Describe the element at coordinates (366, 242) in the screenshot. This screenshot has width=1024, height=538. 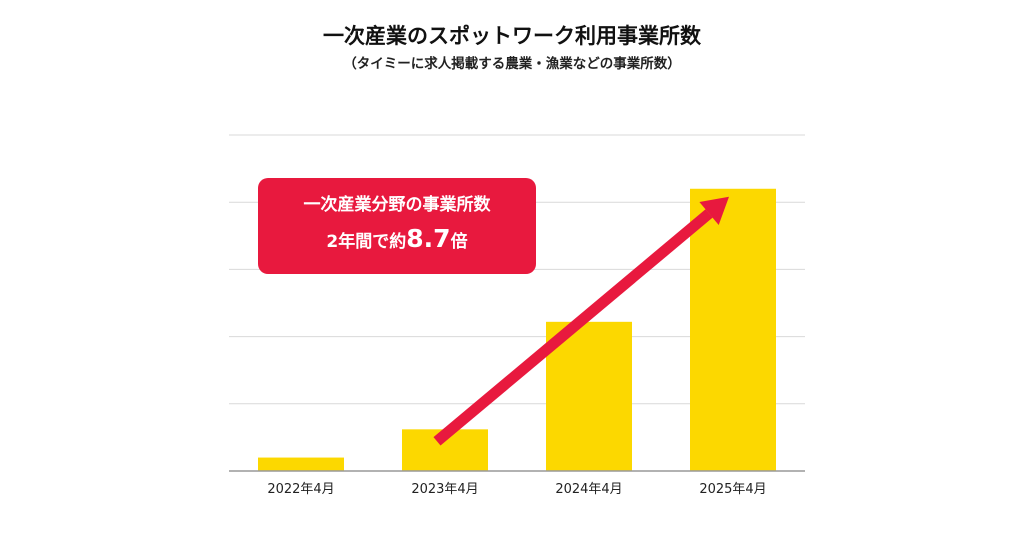
I see `callout-prefix: 2年間で約` at that location.